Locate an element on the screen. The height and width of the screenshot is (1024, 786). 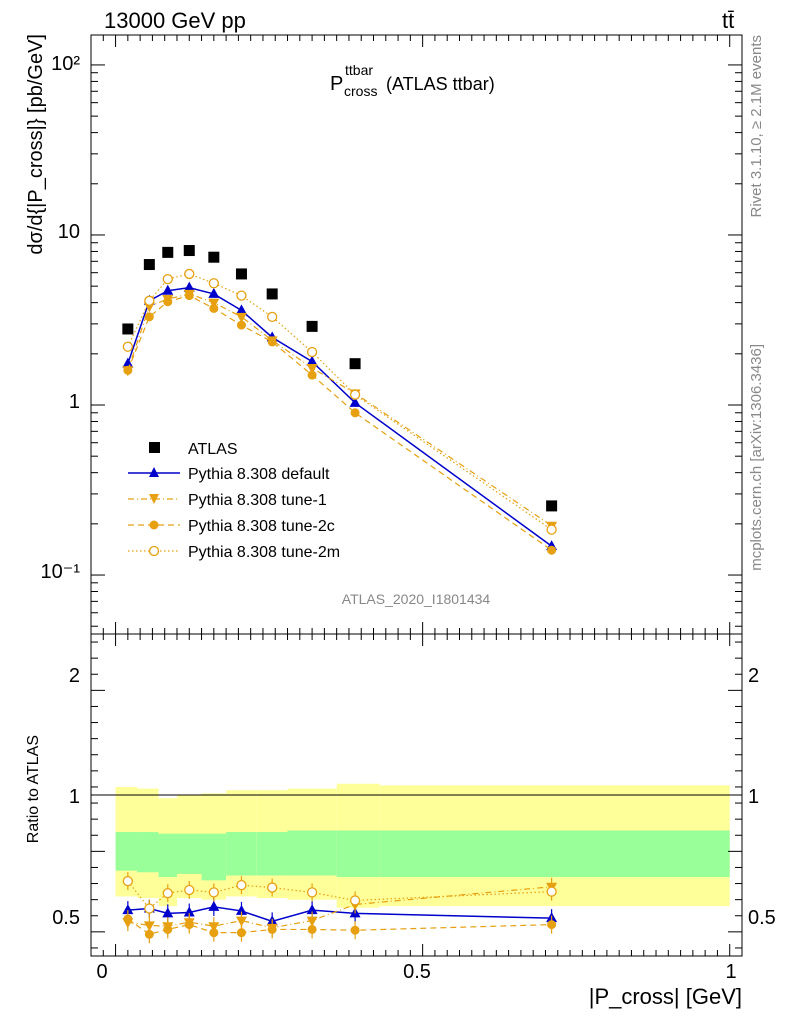
main-y-tick-label: 10 is located at coordinates (69, 232).